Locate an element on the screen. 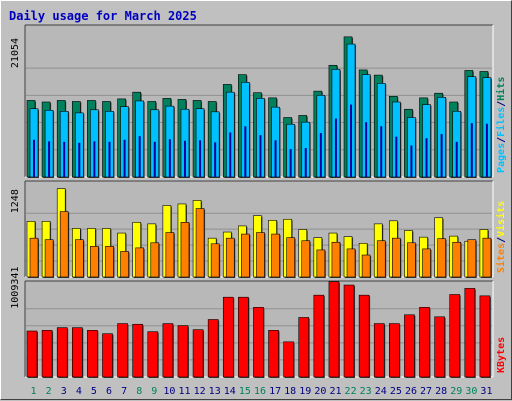  x-tick-label: 22 is located at coordinates (351, 391).